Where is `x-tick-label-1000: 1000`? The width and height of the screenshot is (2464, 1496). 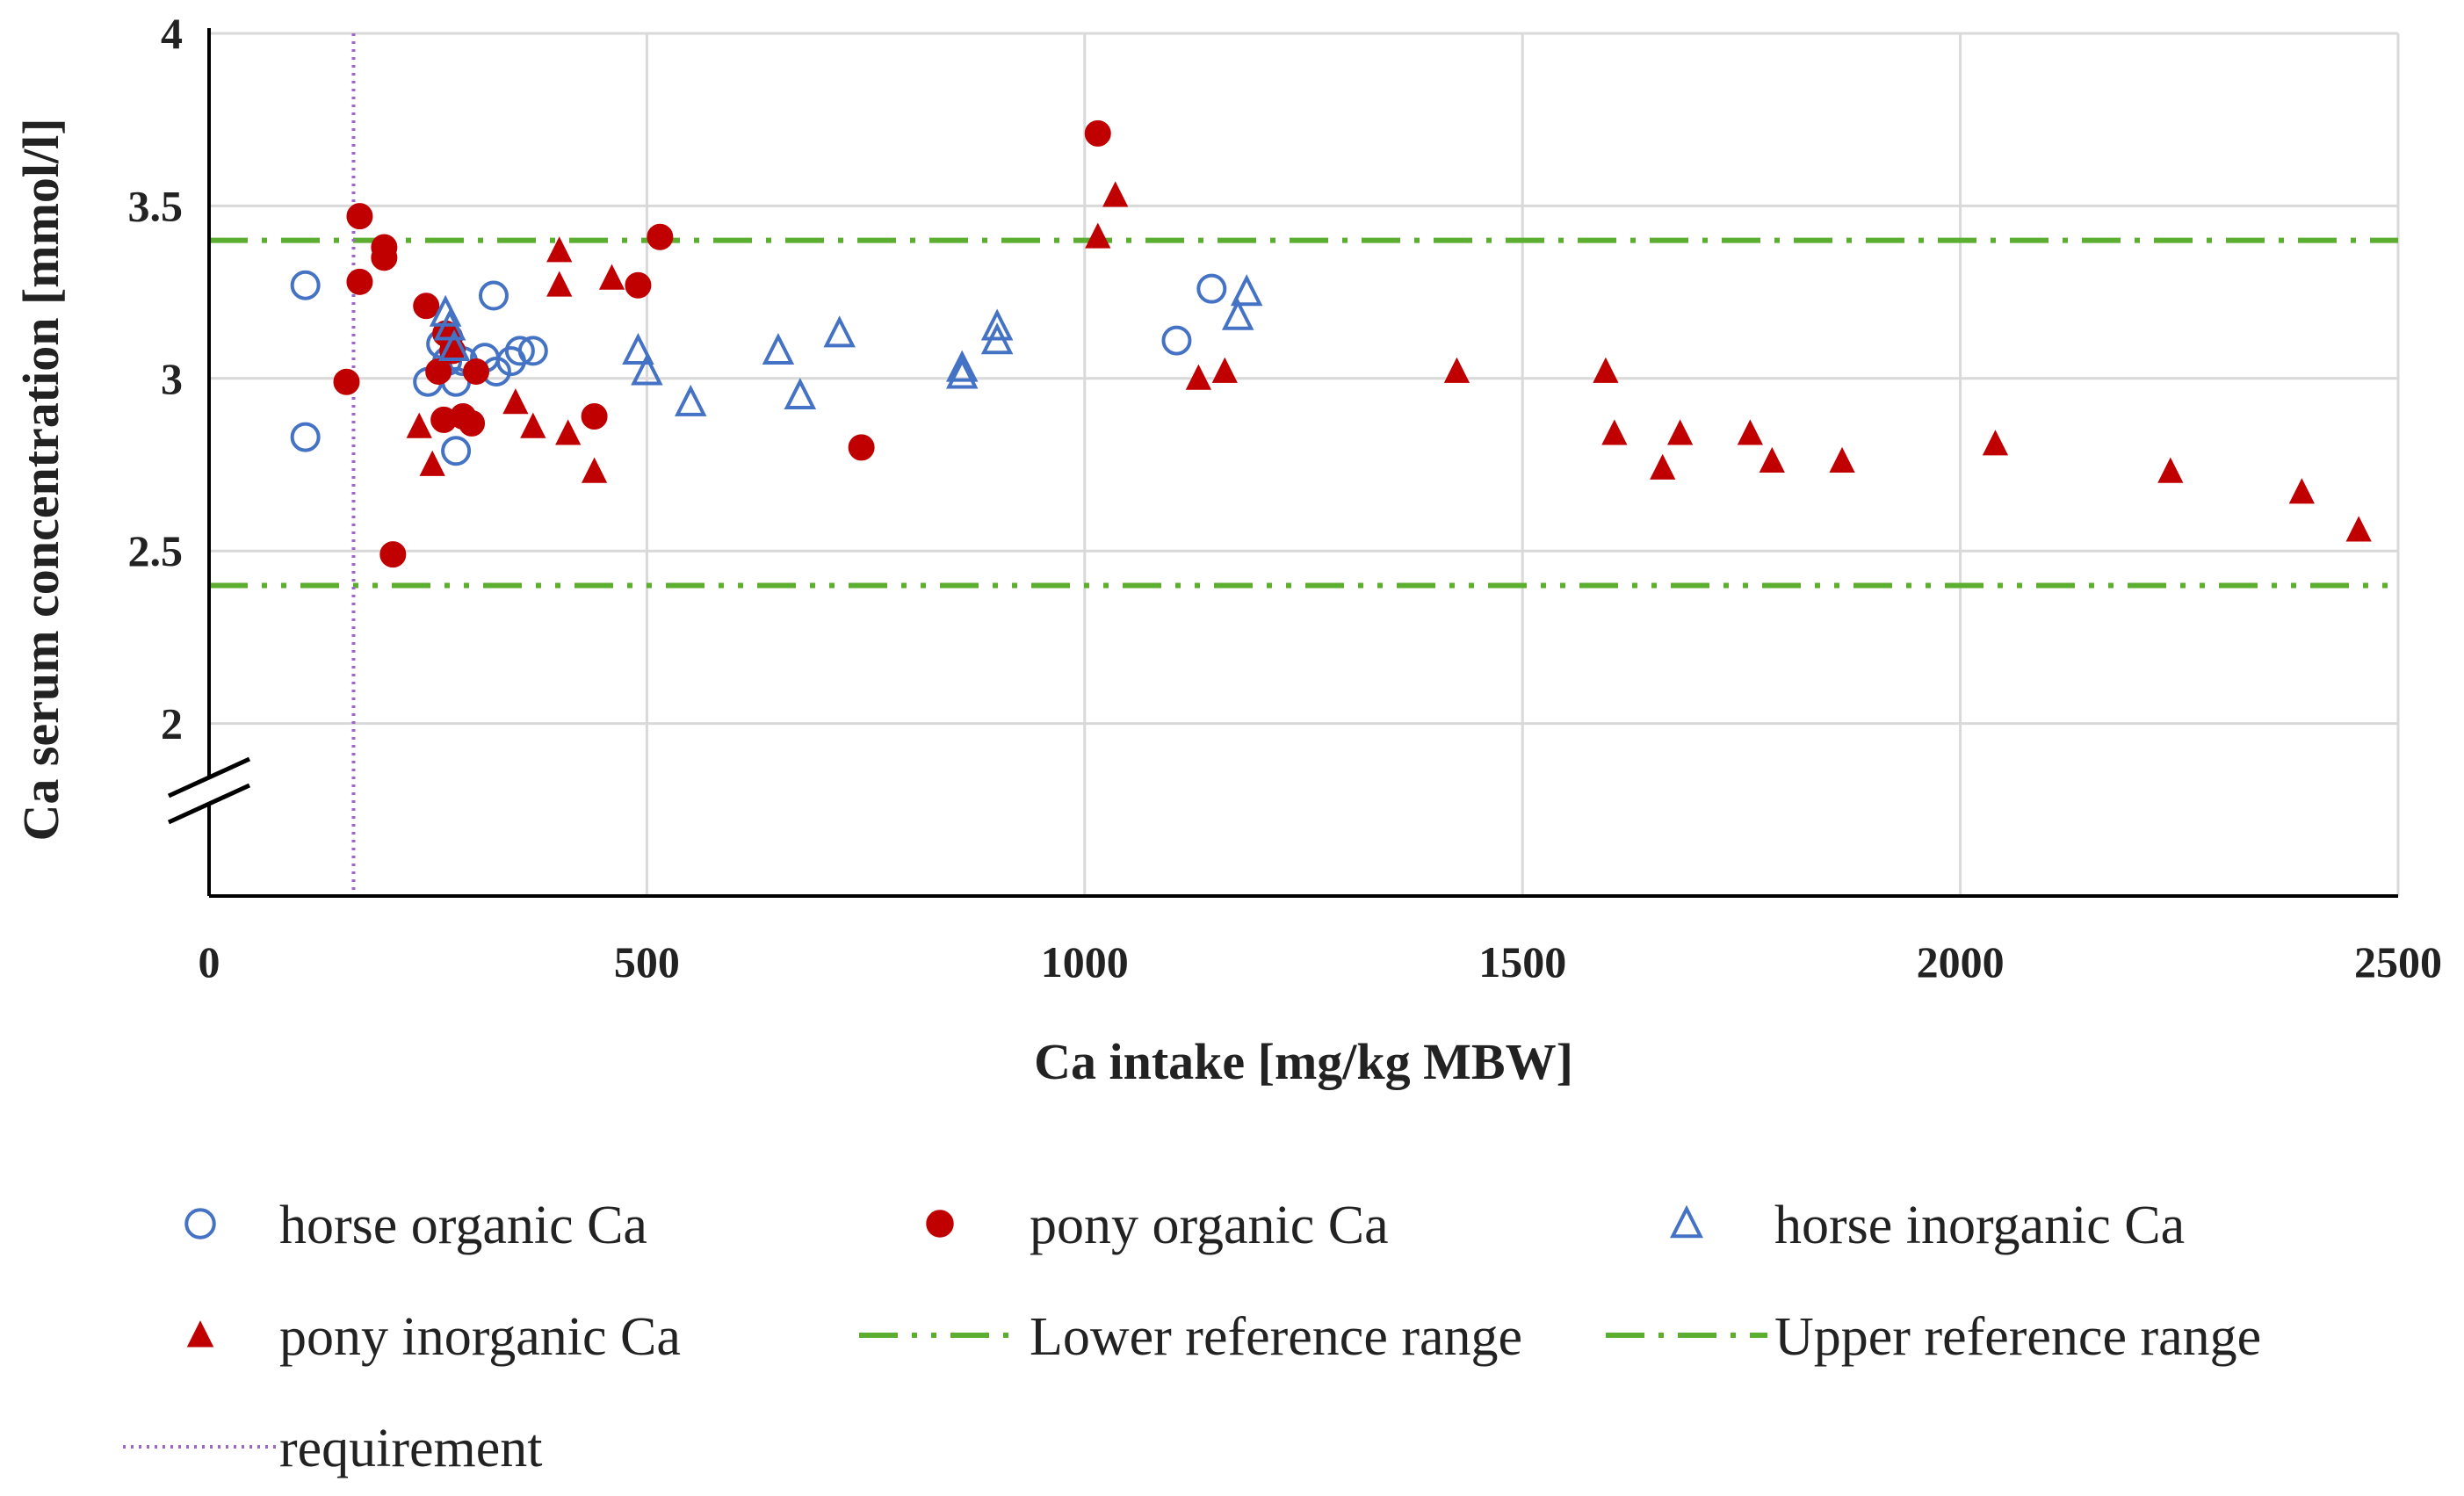
x-tick-label-1000: 1000 is located at coordinates (1085, 962).